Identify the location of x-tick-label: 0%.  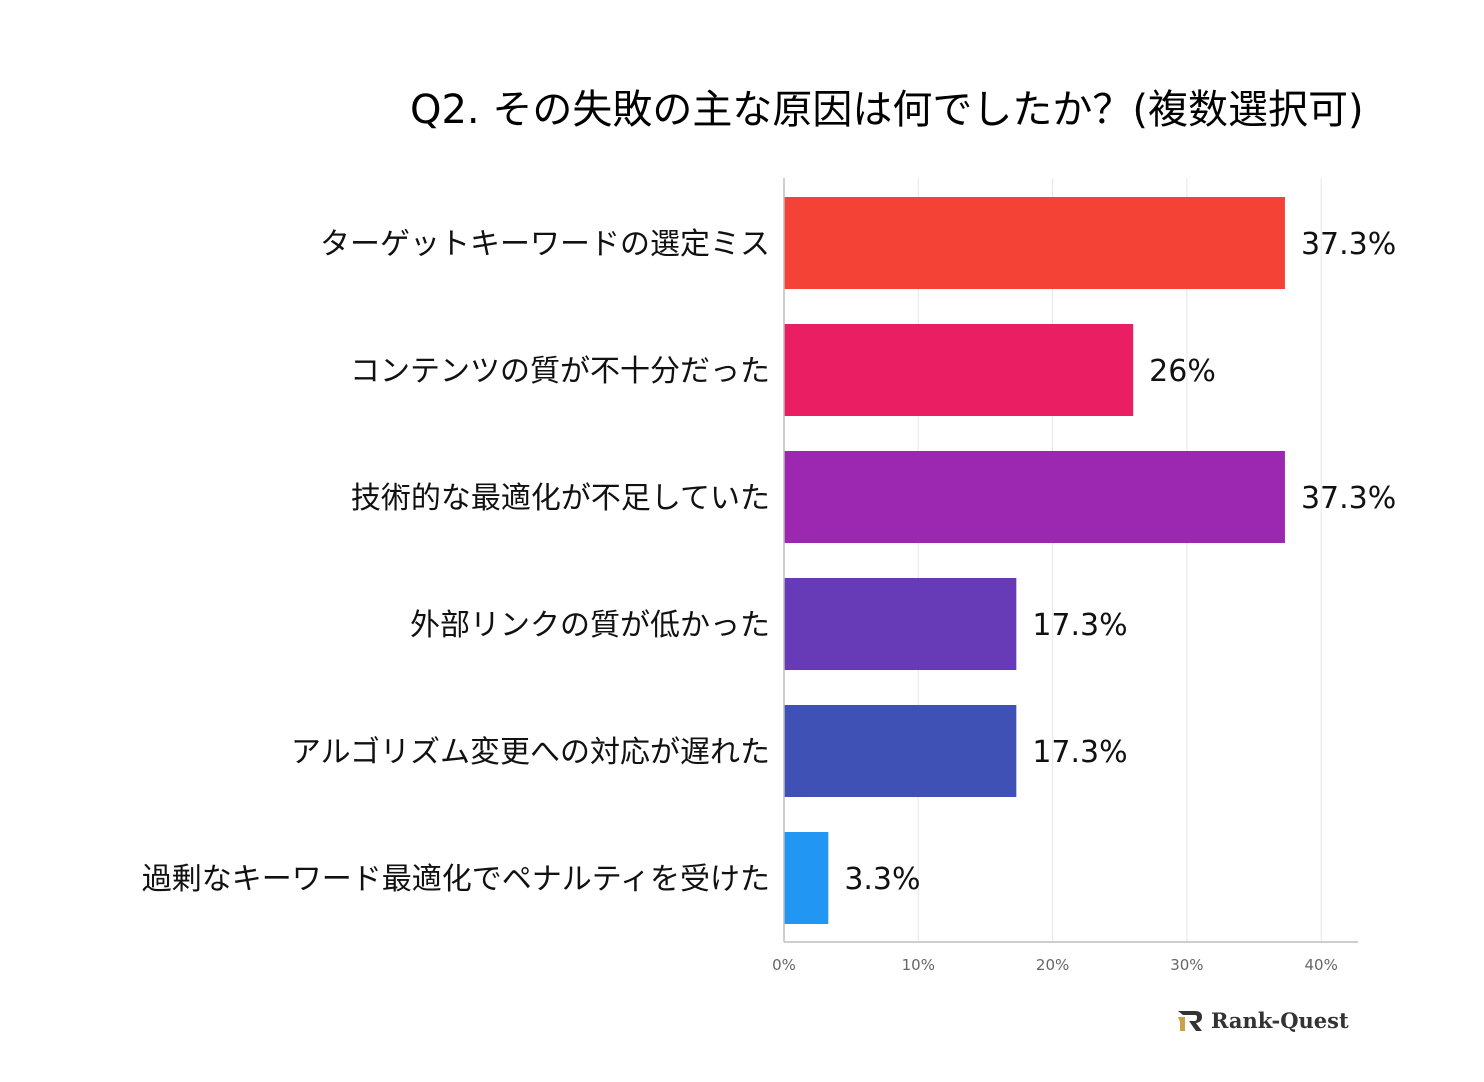
(784, 965).